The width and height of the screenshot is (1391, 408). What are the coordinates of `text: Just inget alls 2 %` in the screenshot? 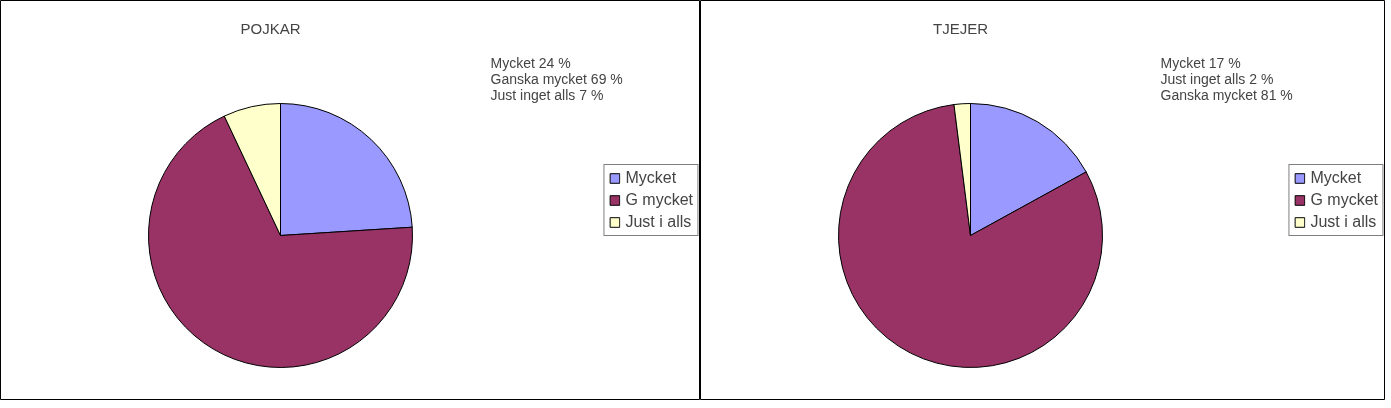 It's located at (1217, 78).